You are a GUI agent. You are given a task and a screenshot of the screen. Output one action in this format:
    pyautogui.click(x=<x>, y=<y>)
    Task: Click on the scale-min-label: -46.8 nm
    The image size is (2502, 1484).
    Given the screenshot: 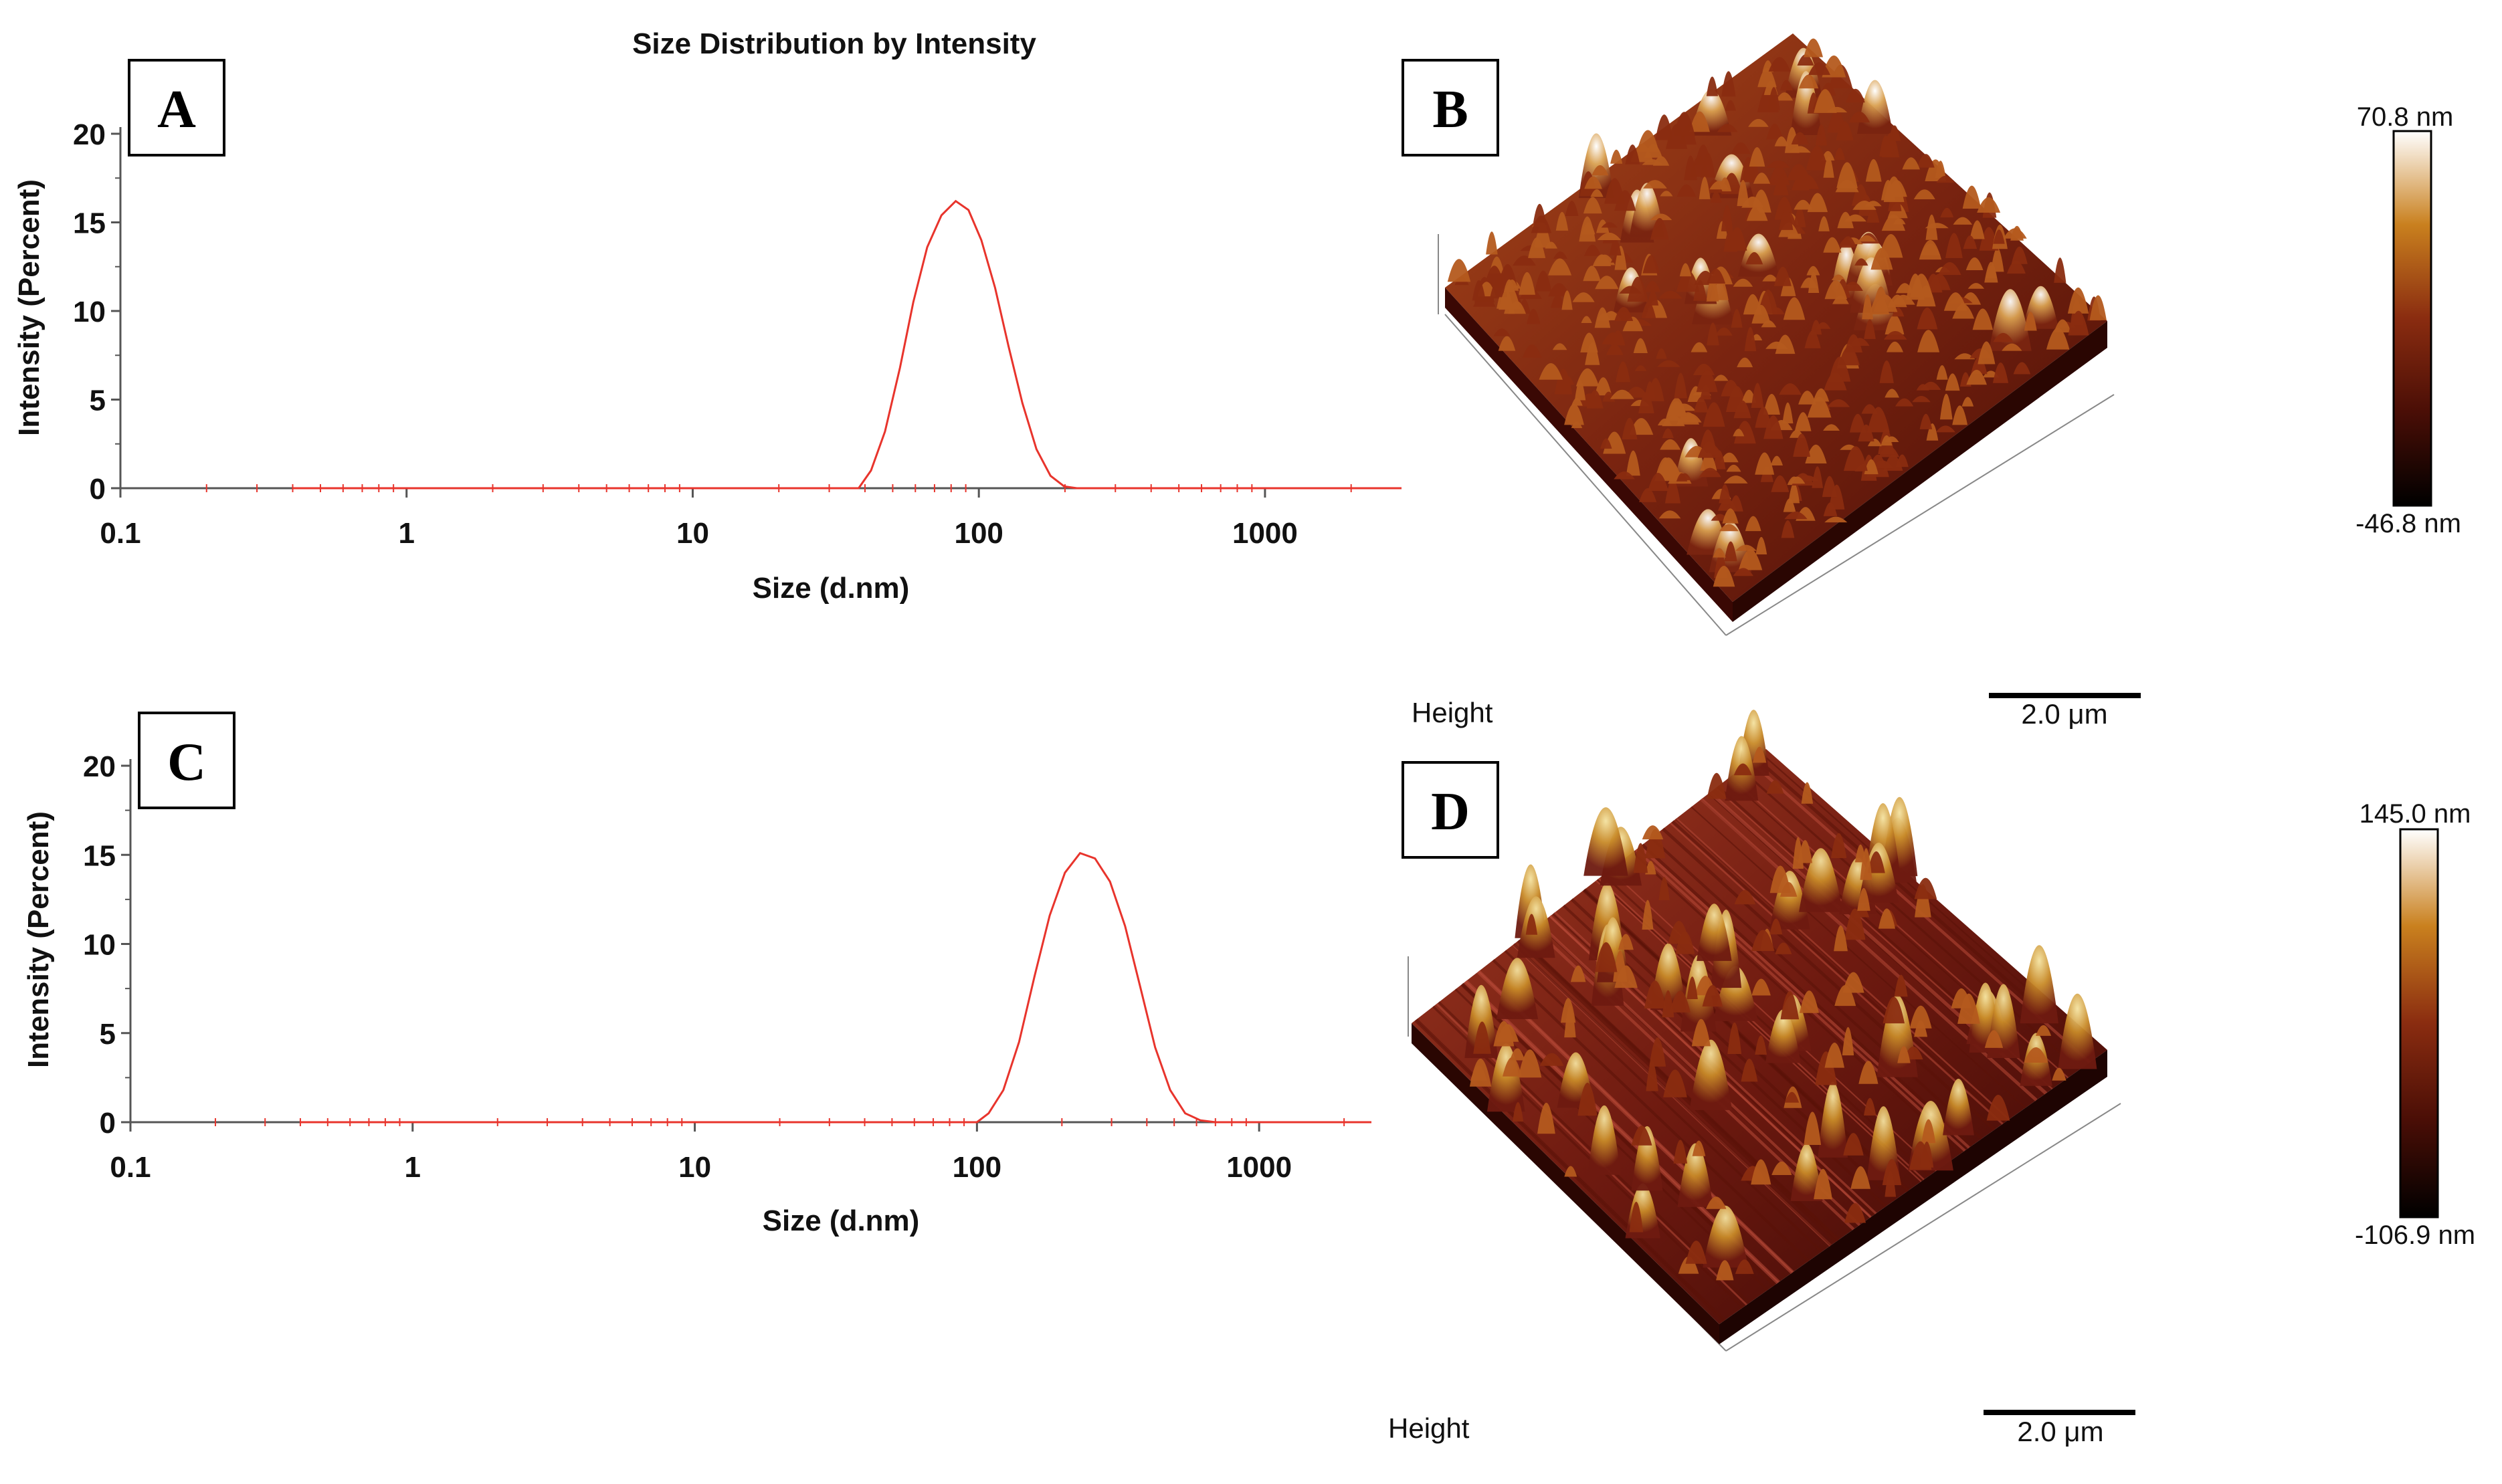 What is the action you would take?
    pyautogui.click(x=2408, y=523)
    